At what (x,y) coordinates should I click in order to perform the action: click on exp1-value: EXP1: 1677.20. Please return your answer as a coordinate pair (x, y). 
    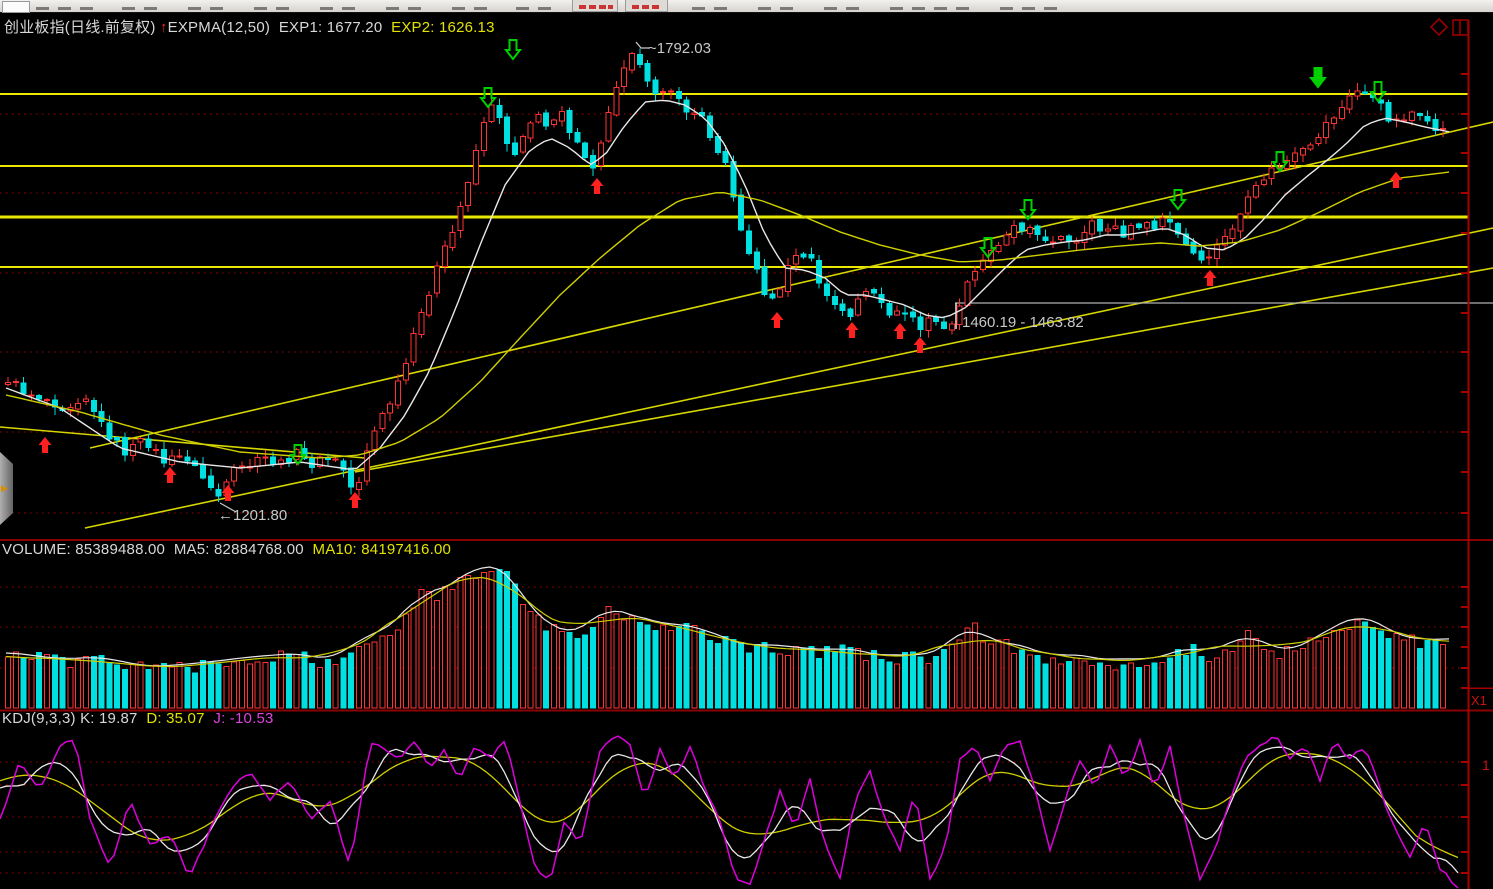
    Looking at the image, I should click on (330, 27).